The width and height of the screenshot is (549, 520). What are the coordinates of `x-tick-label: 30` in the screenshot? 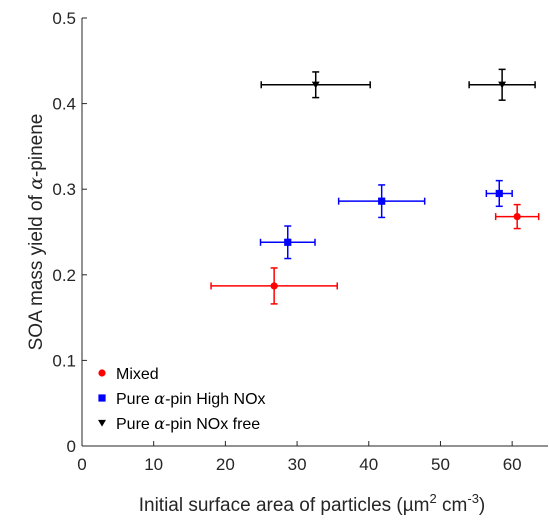 It's located at (297, 464).